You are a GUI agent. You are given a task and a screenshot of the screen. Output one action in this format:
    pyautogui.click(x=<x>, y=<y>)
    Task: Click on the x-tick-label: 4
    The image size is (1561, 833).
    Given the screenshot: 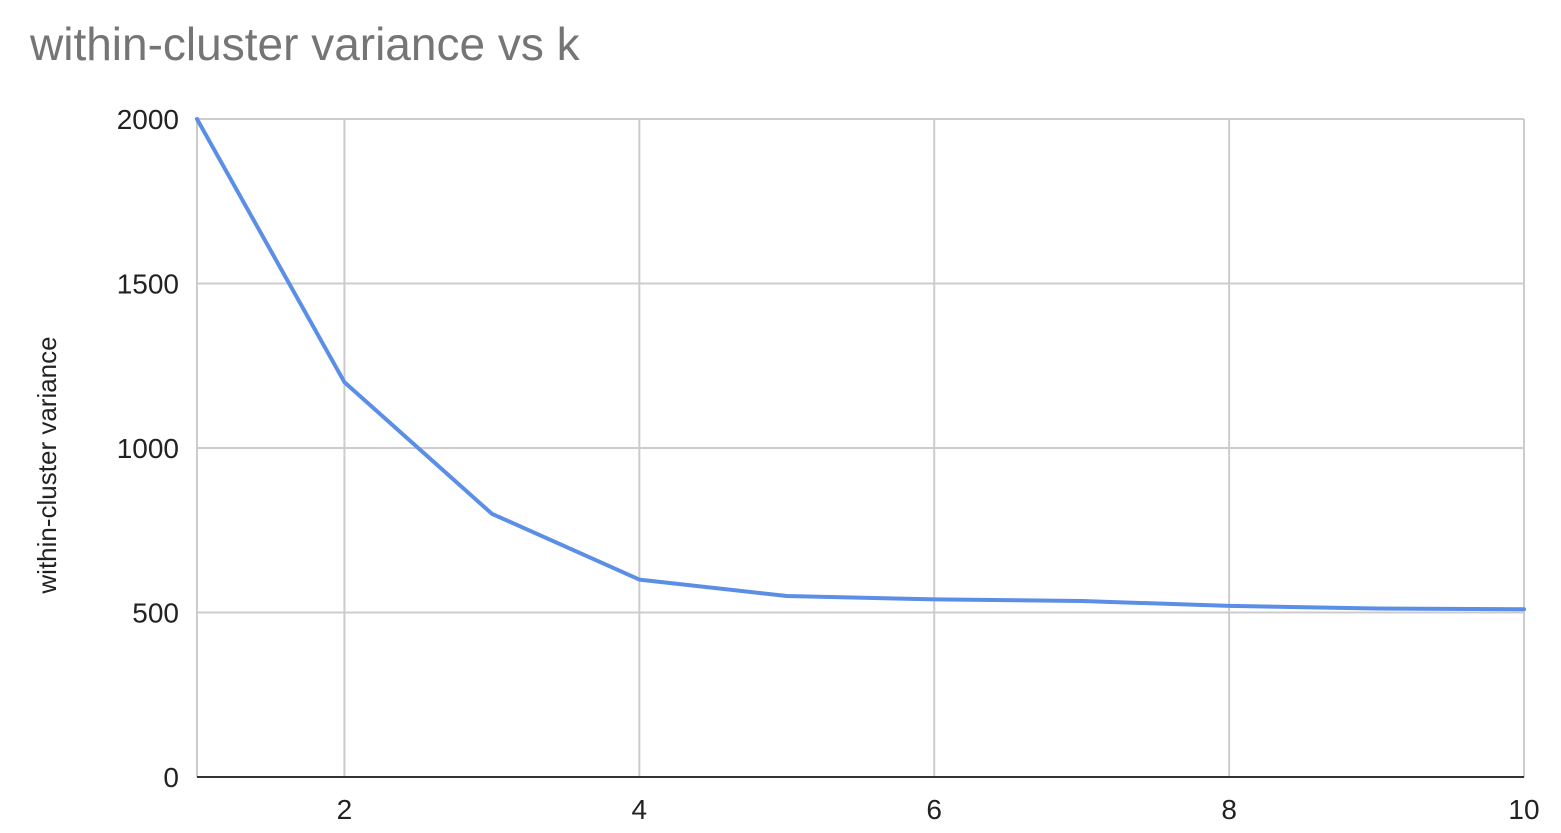 What is the action you would take?
    pyautogui.click(x=640, y=809)
    